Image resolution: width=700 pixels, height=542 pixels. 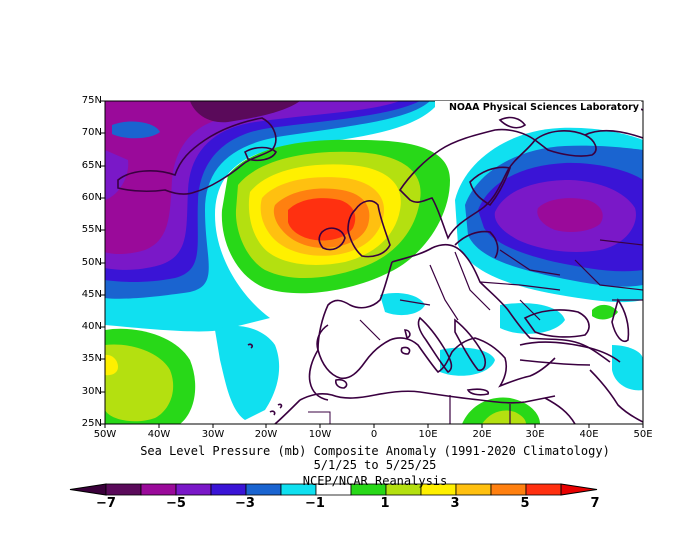 What do you see at coordinates (435, 345) in the screenshot?
I see `italy-coast` at bounding box center [435, 345].